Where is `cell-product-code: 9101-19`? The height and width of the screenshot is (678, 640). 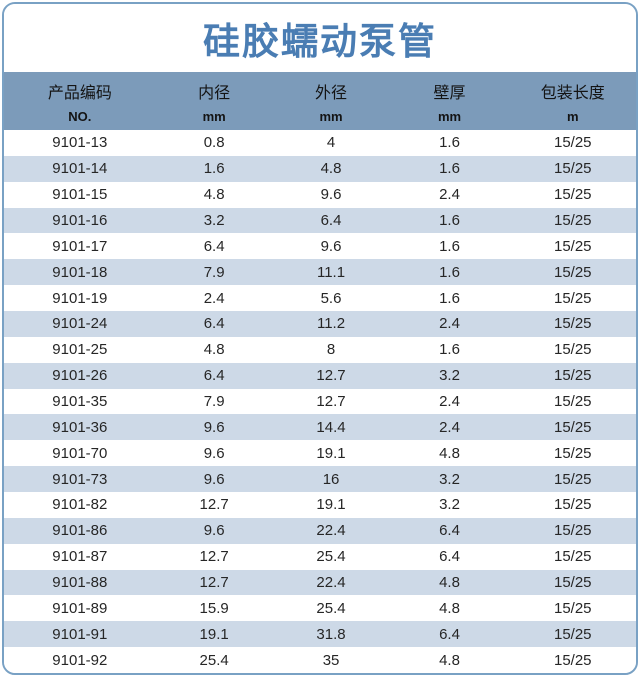 cell-product-code: 9101-19 is located at coordinates (80, 298).